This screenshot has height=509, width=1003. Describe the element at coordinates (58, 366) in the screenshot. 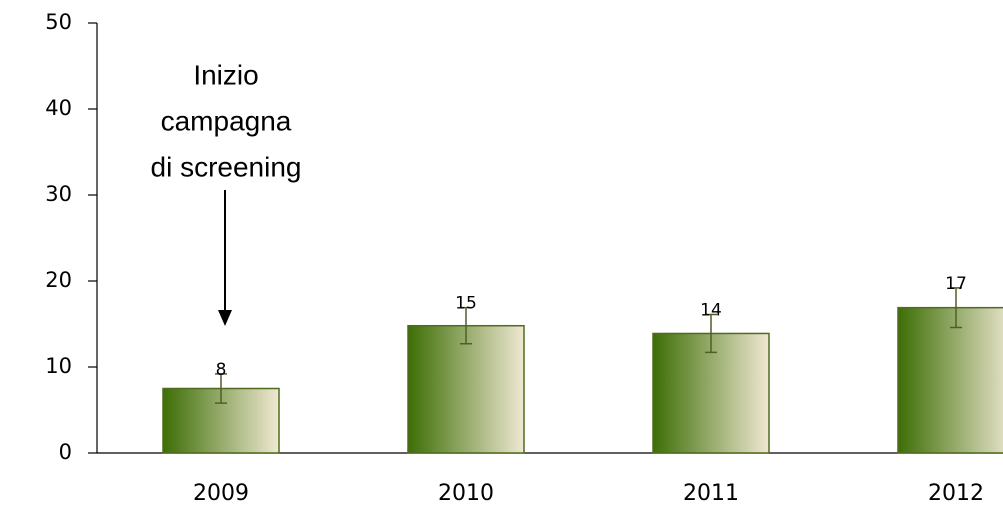

I see `y-tick-label: 10` at that location.